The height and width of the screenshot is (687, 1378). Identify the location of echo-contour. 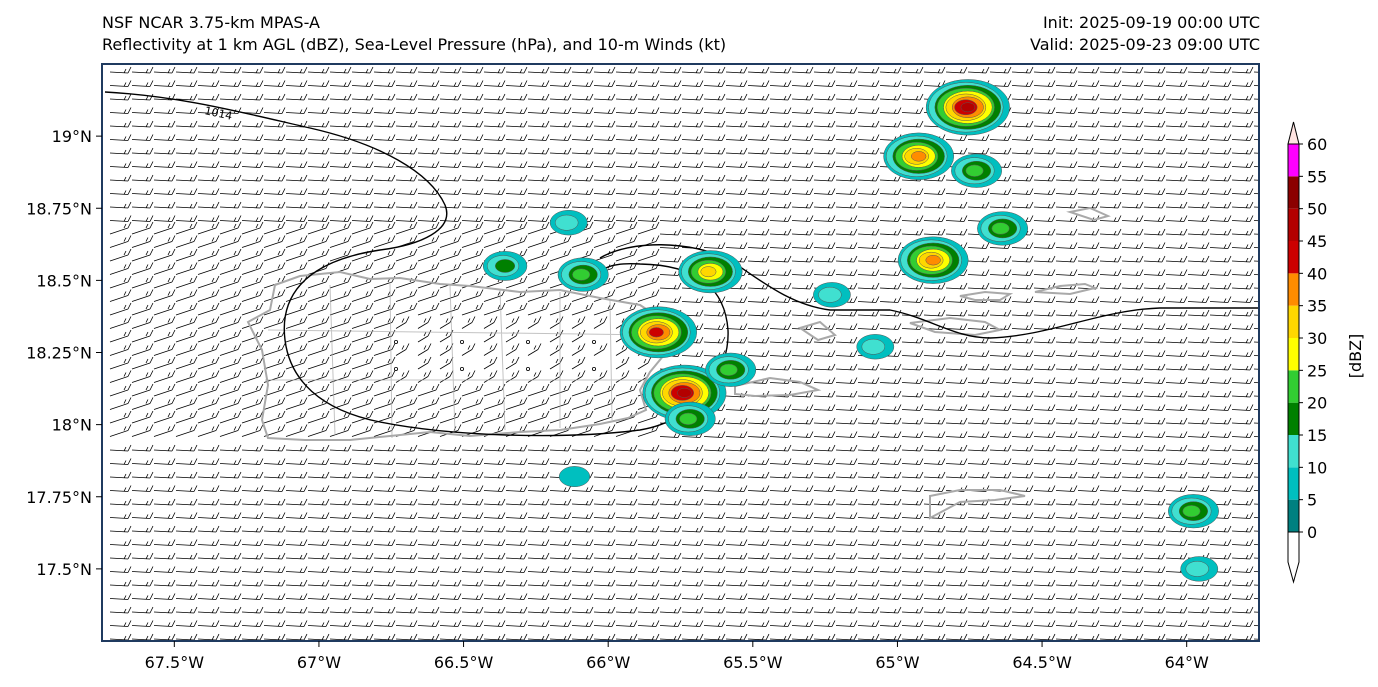
(968, 107).